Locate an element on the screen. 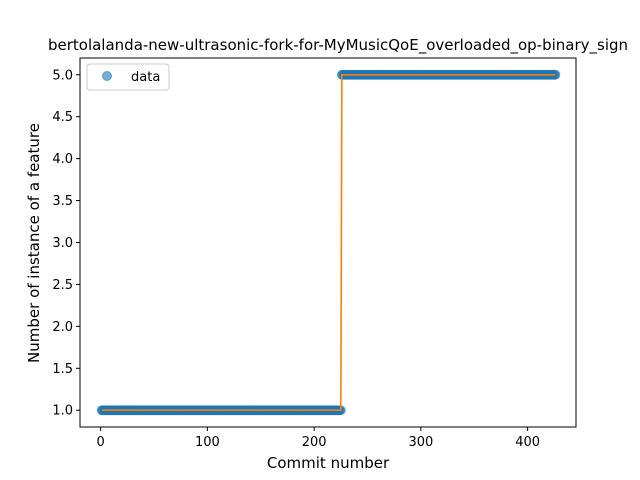 Image resolution: width=640 pixels, height=480 pixels. legend: data is located at coordinates (128, 77).